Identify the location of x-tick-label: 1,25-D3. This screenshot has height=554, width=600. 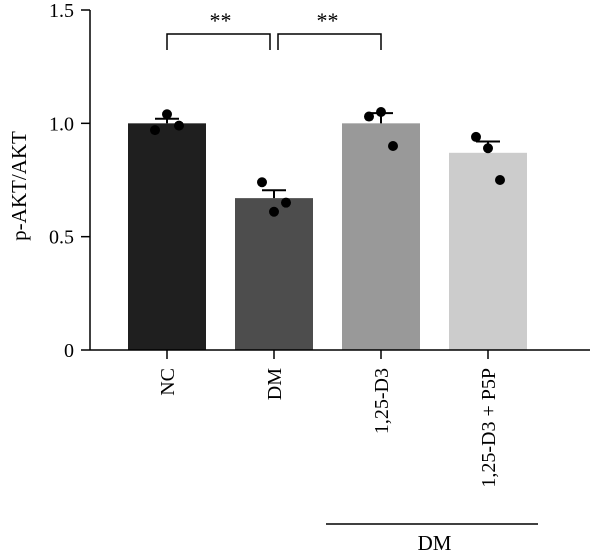
(382, 401).